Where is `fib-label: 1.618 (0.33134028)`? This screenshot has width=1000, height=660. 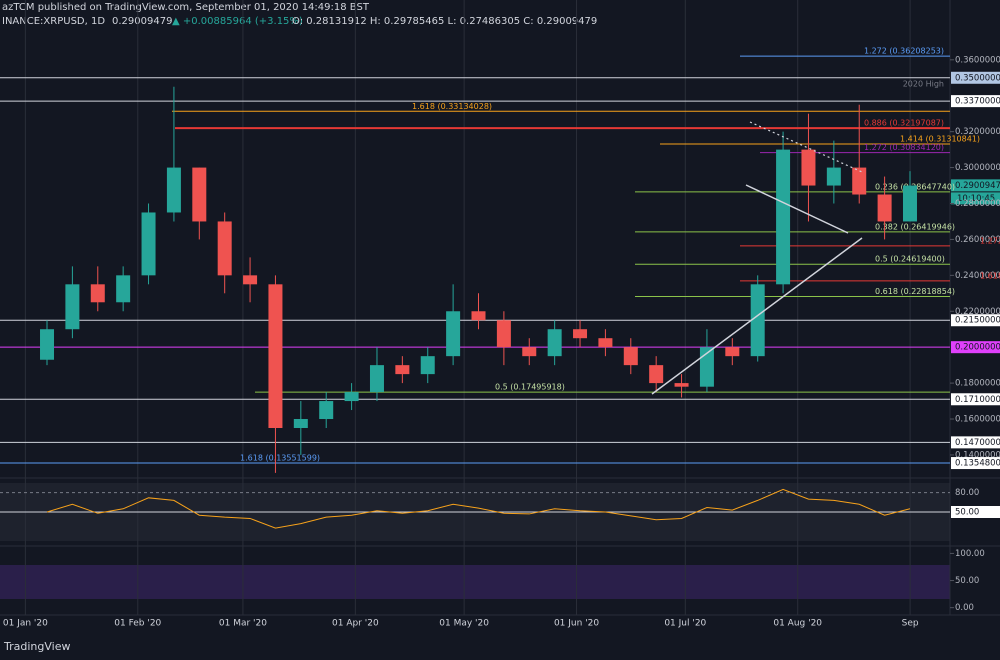 fib-label: 1.618 (0.33134028) is located at coordinates (452, 106).